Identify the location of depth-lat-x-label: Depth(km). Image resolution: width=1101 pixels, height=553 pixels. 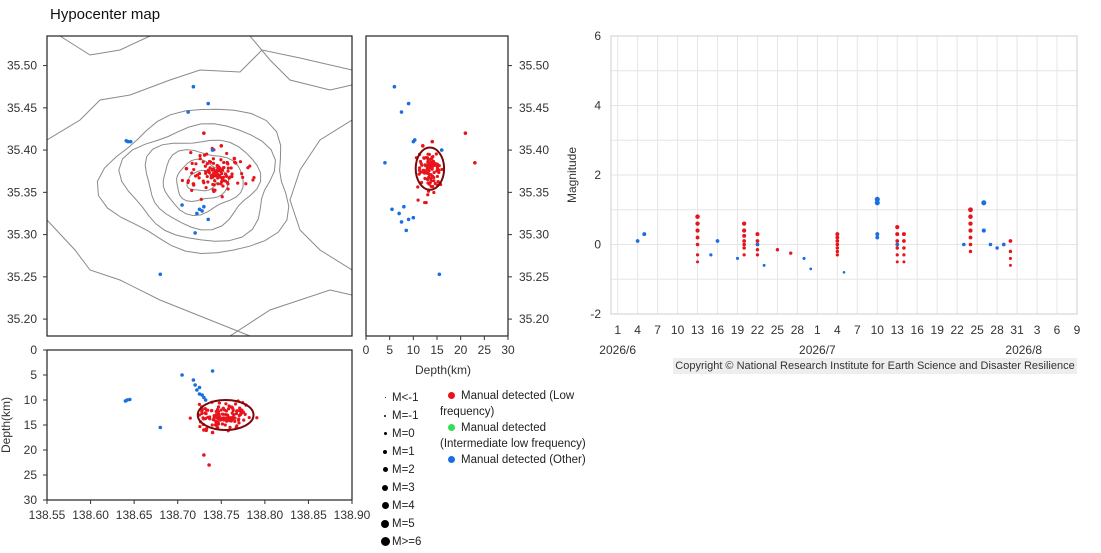
(443, 370).